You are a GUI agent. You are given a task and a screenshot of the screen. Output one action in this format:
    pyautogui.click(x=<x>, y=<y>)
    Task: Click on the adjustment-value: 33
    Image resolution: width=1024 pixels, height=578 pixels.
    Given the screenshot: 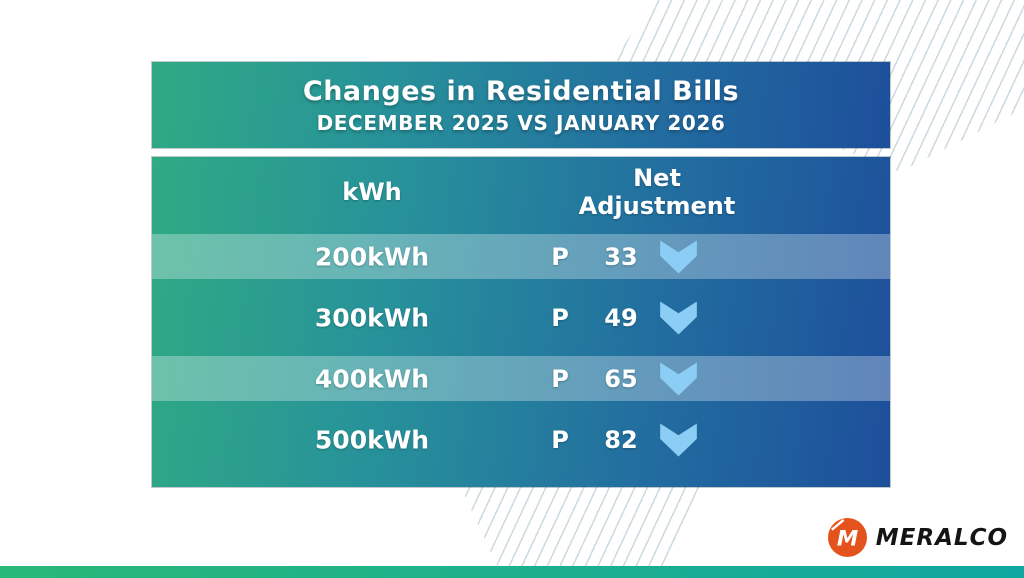 What is the action you would take?
    pyautogui.click(x=621, y=256)
    